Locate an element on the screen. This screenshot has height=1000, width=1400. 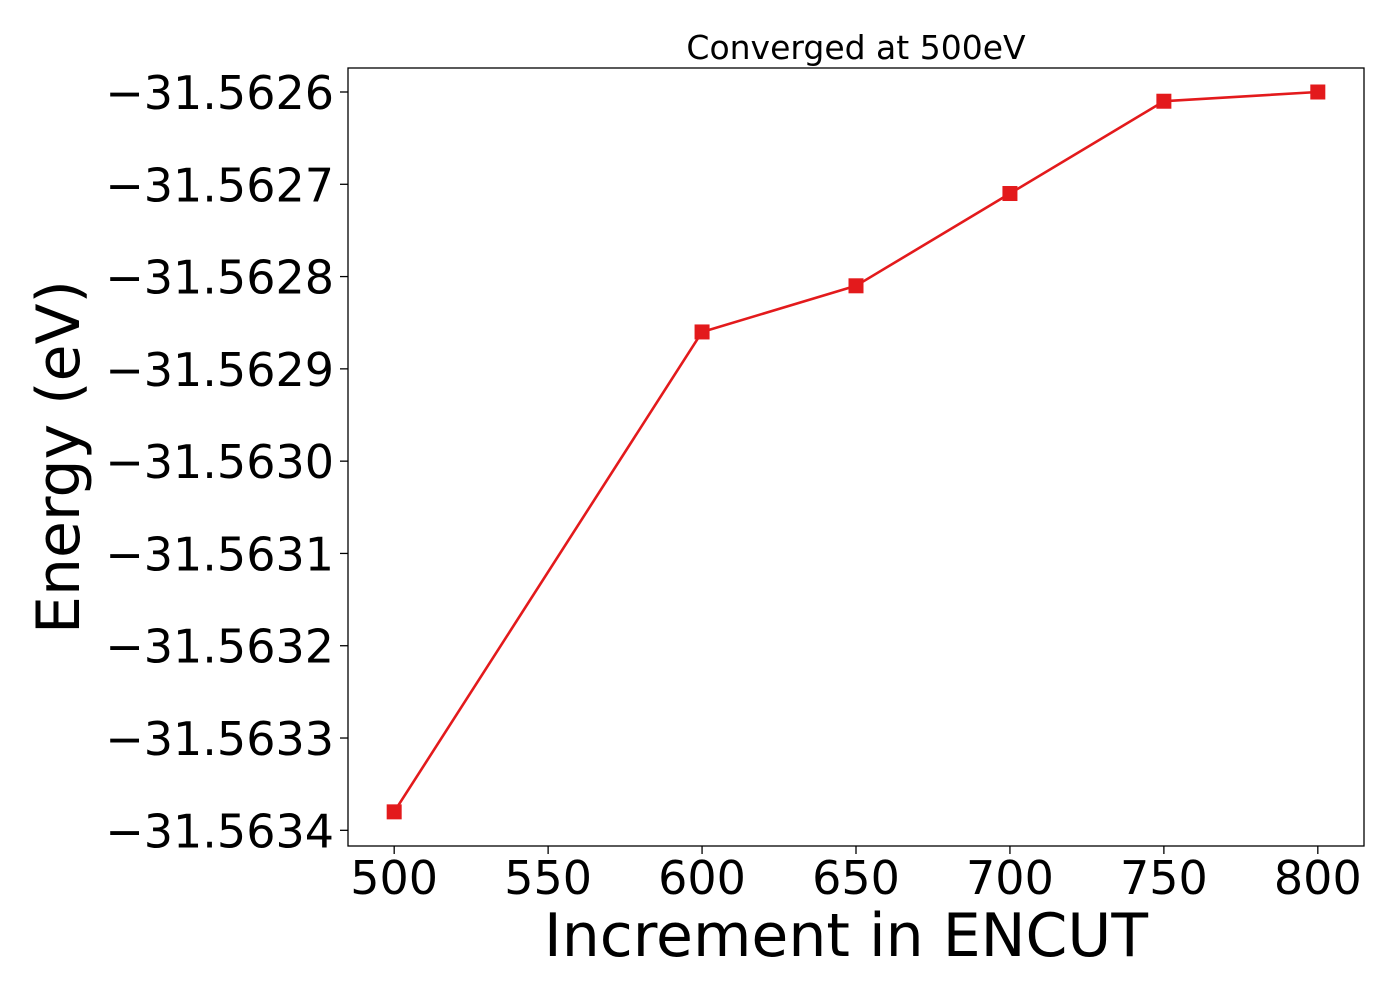
chart-title: Converged at 500eV is located at coordinates (856, 47).